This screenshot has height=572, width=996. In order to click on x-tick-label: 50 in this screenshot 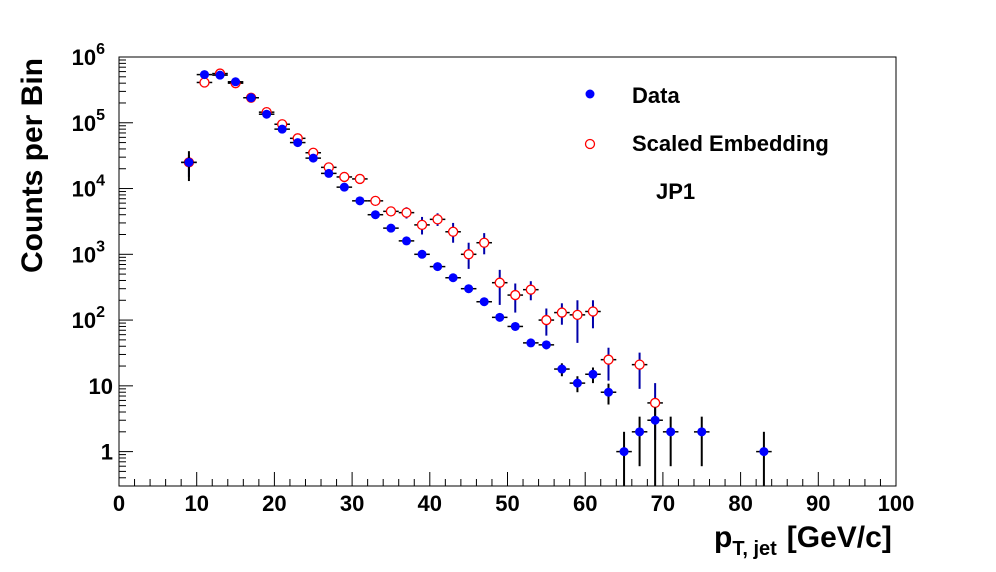, I will do `click(507, 503)`.